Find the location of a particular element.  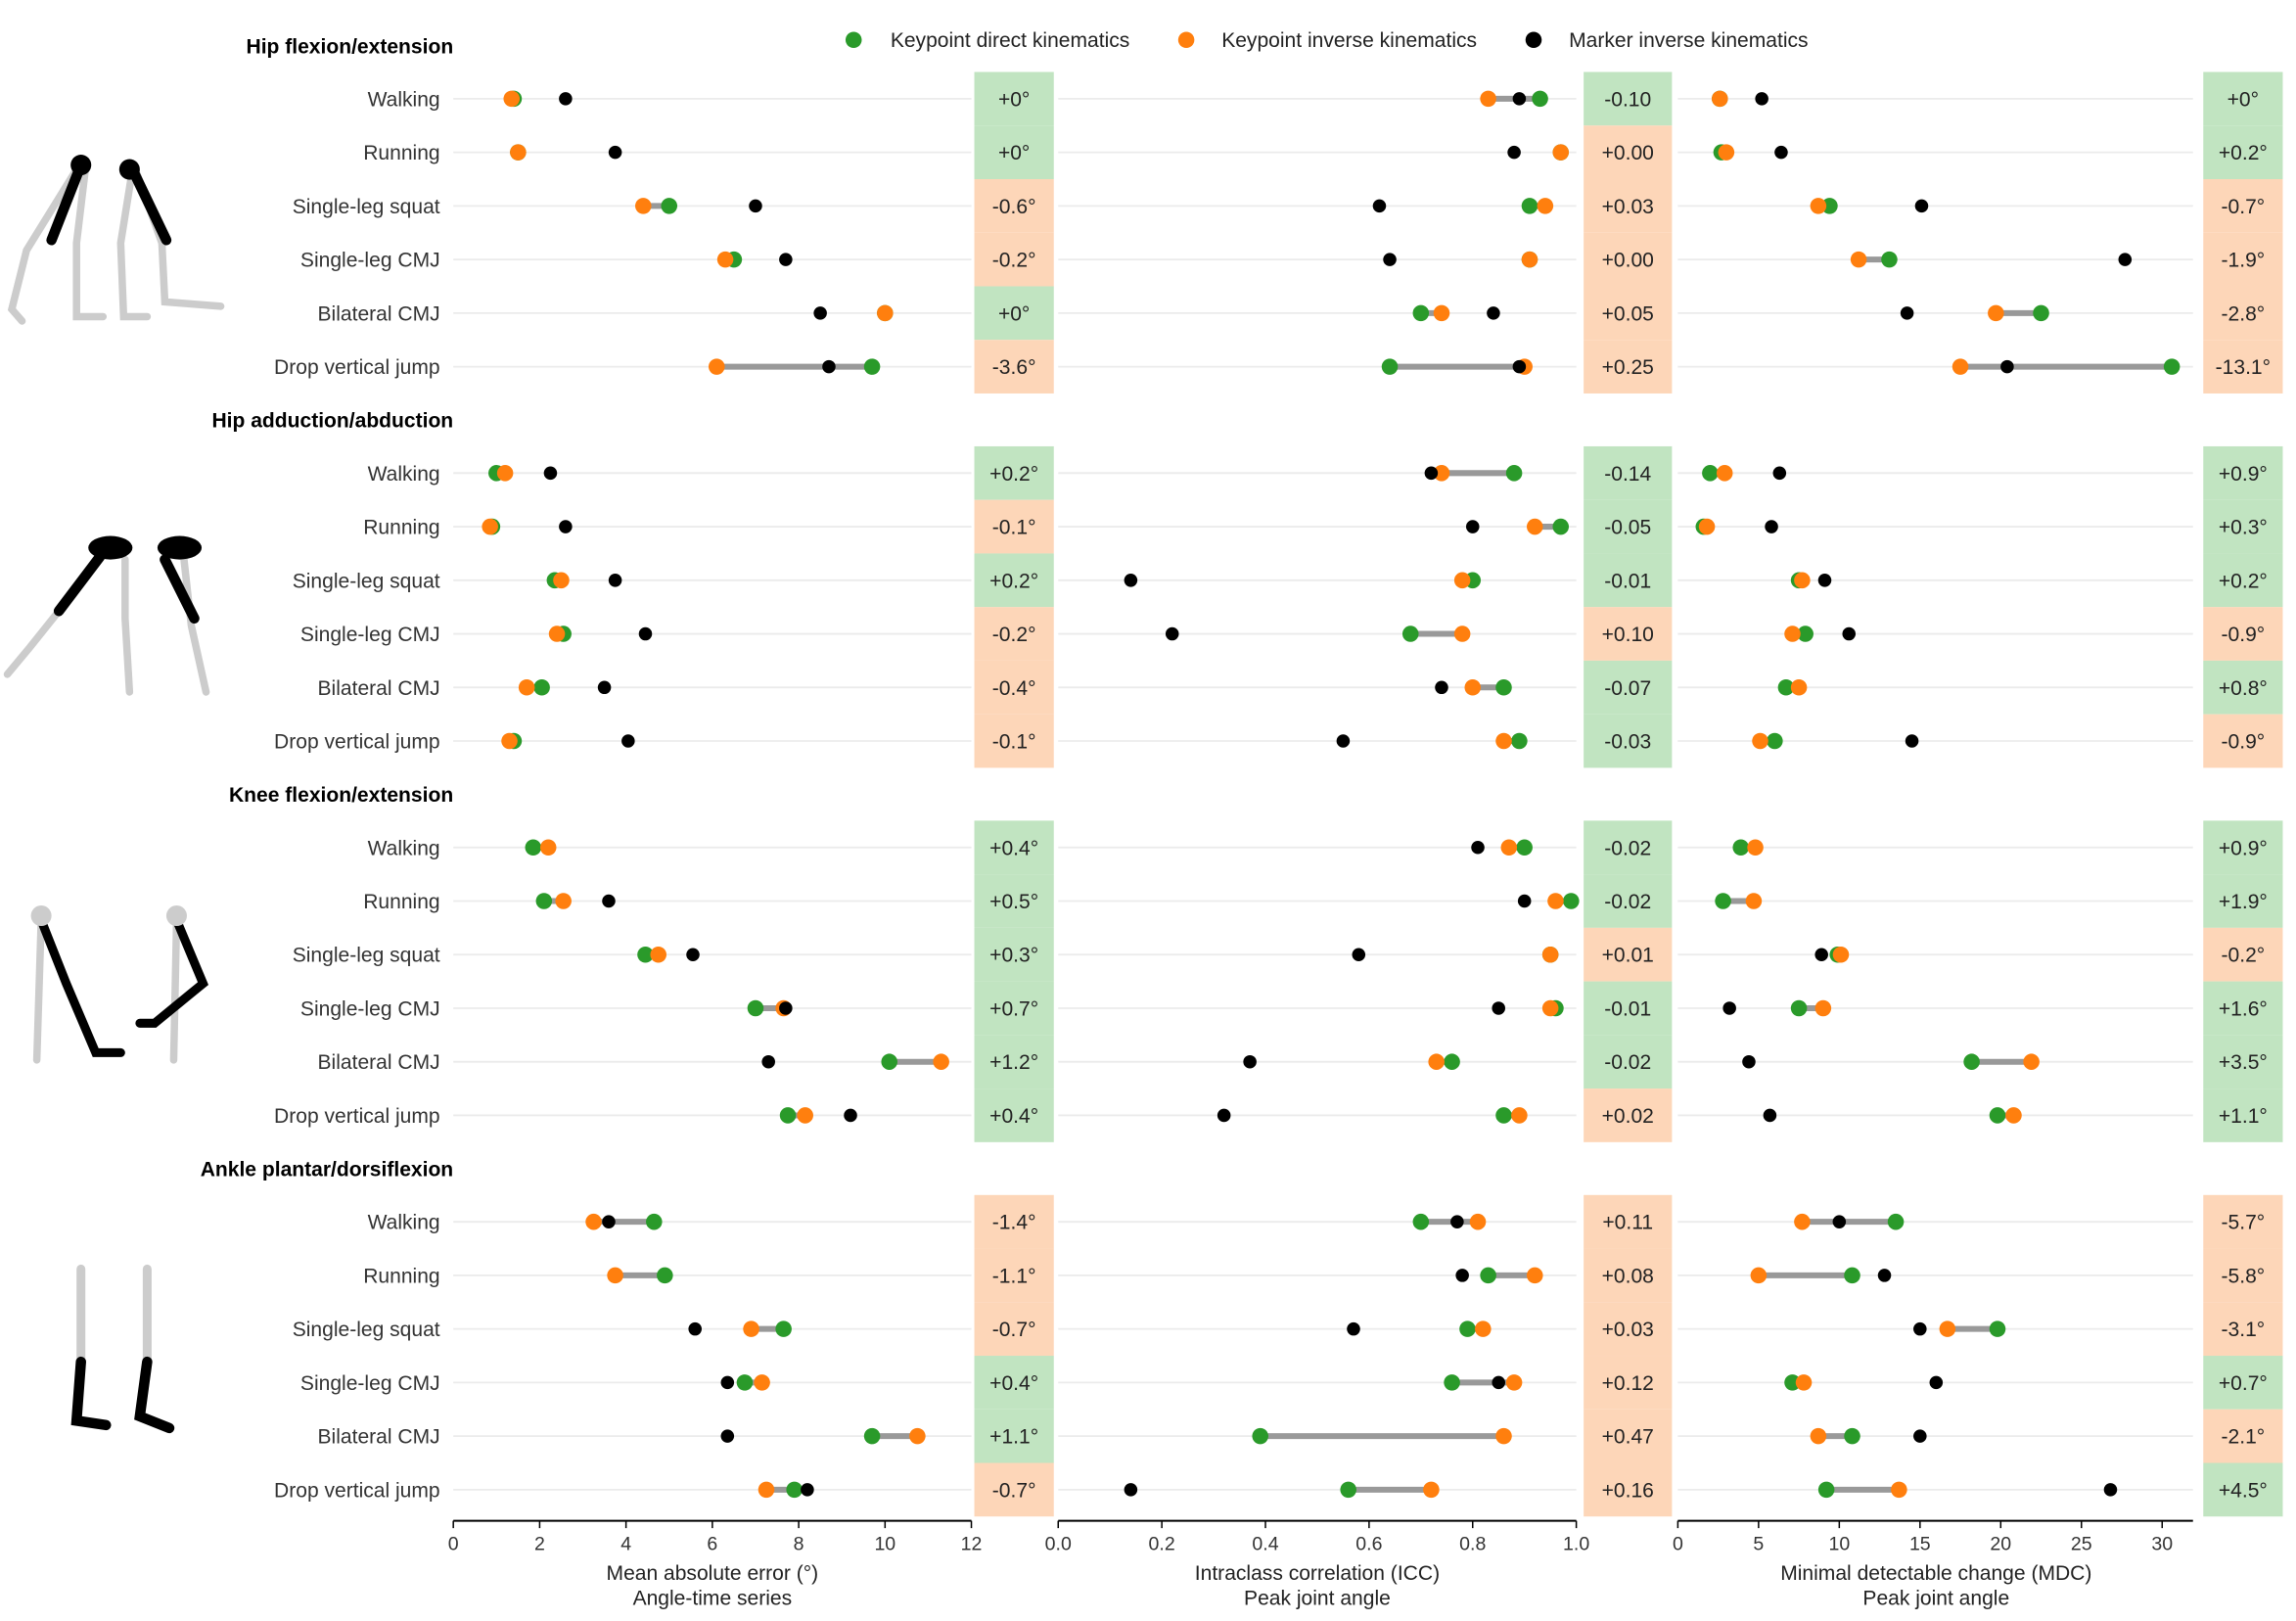

x-axis-title: Mean absolute error (°) is located at coordinates (713, 1573).